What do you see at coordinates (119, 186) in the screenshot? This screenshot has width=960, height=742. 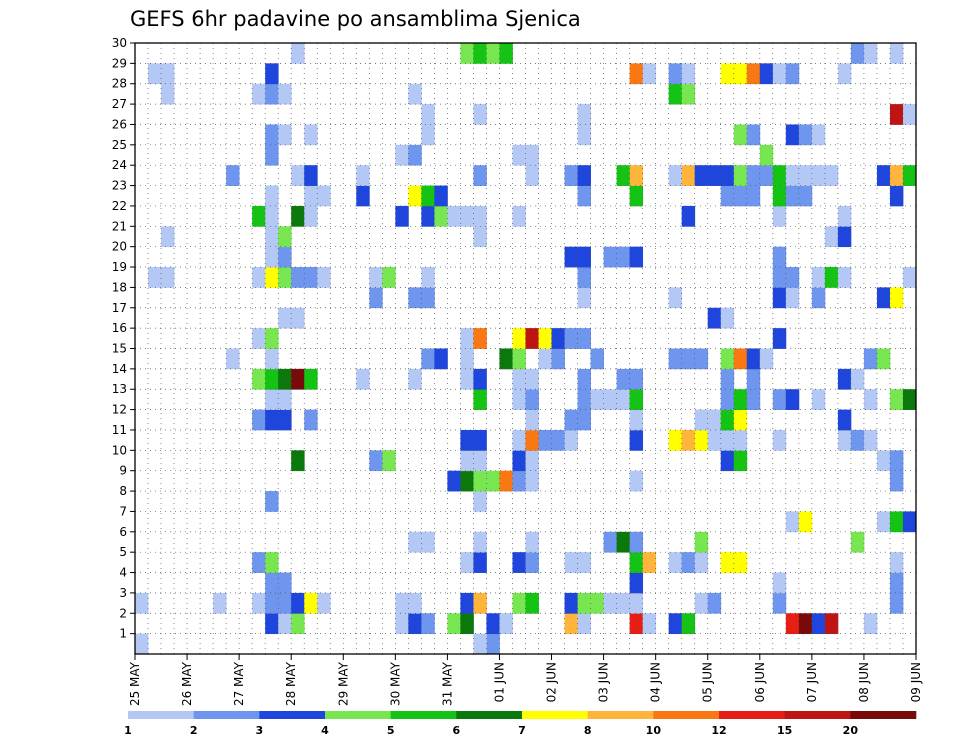 I see `y-tick-label: 23` at bounding box center [119, 186].